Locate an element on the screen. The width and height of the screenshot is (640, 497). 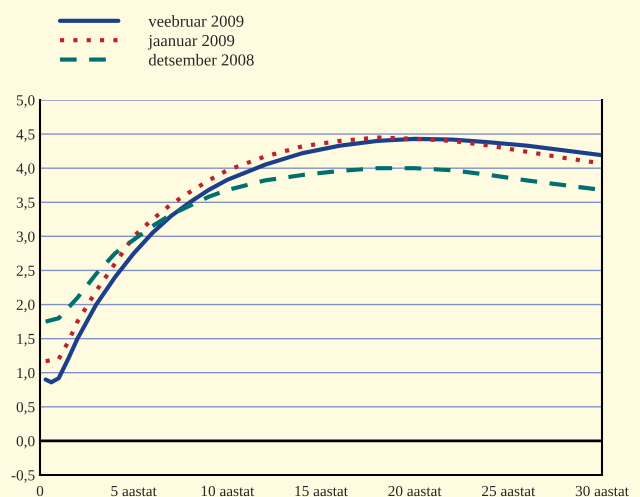
x-tick-label: 5 aastat is located at coordinates (134, 491).